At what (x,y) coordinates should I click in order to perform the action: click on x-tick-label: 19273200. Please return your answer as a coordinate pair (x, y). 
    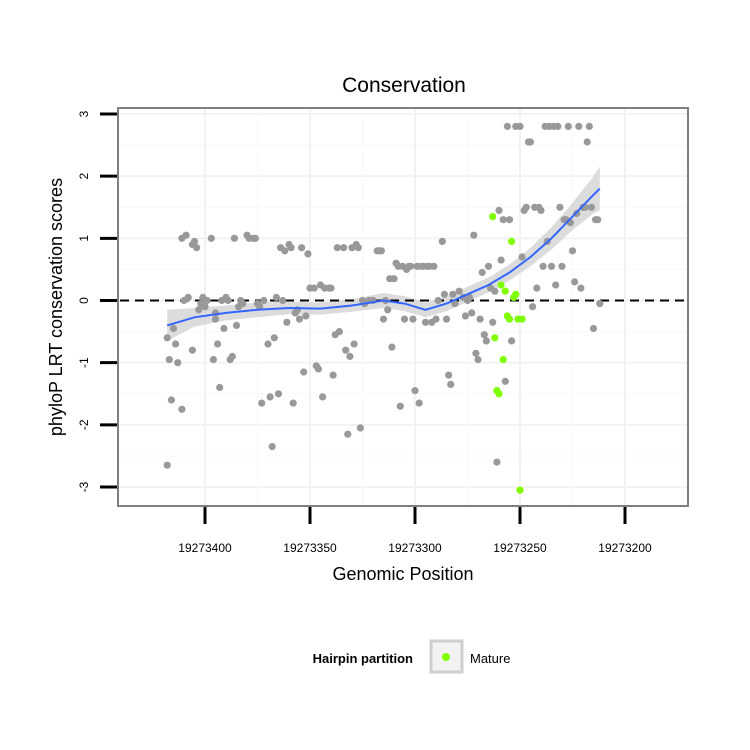
    Looking at the image, I should click on (625, 548).